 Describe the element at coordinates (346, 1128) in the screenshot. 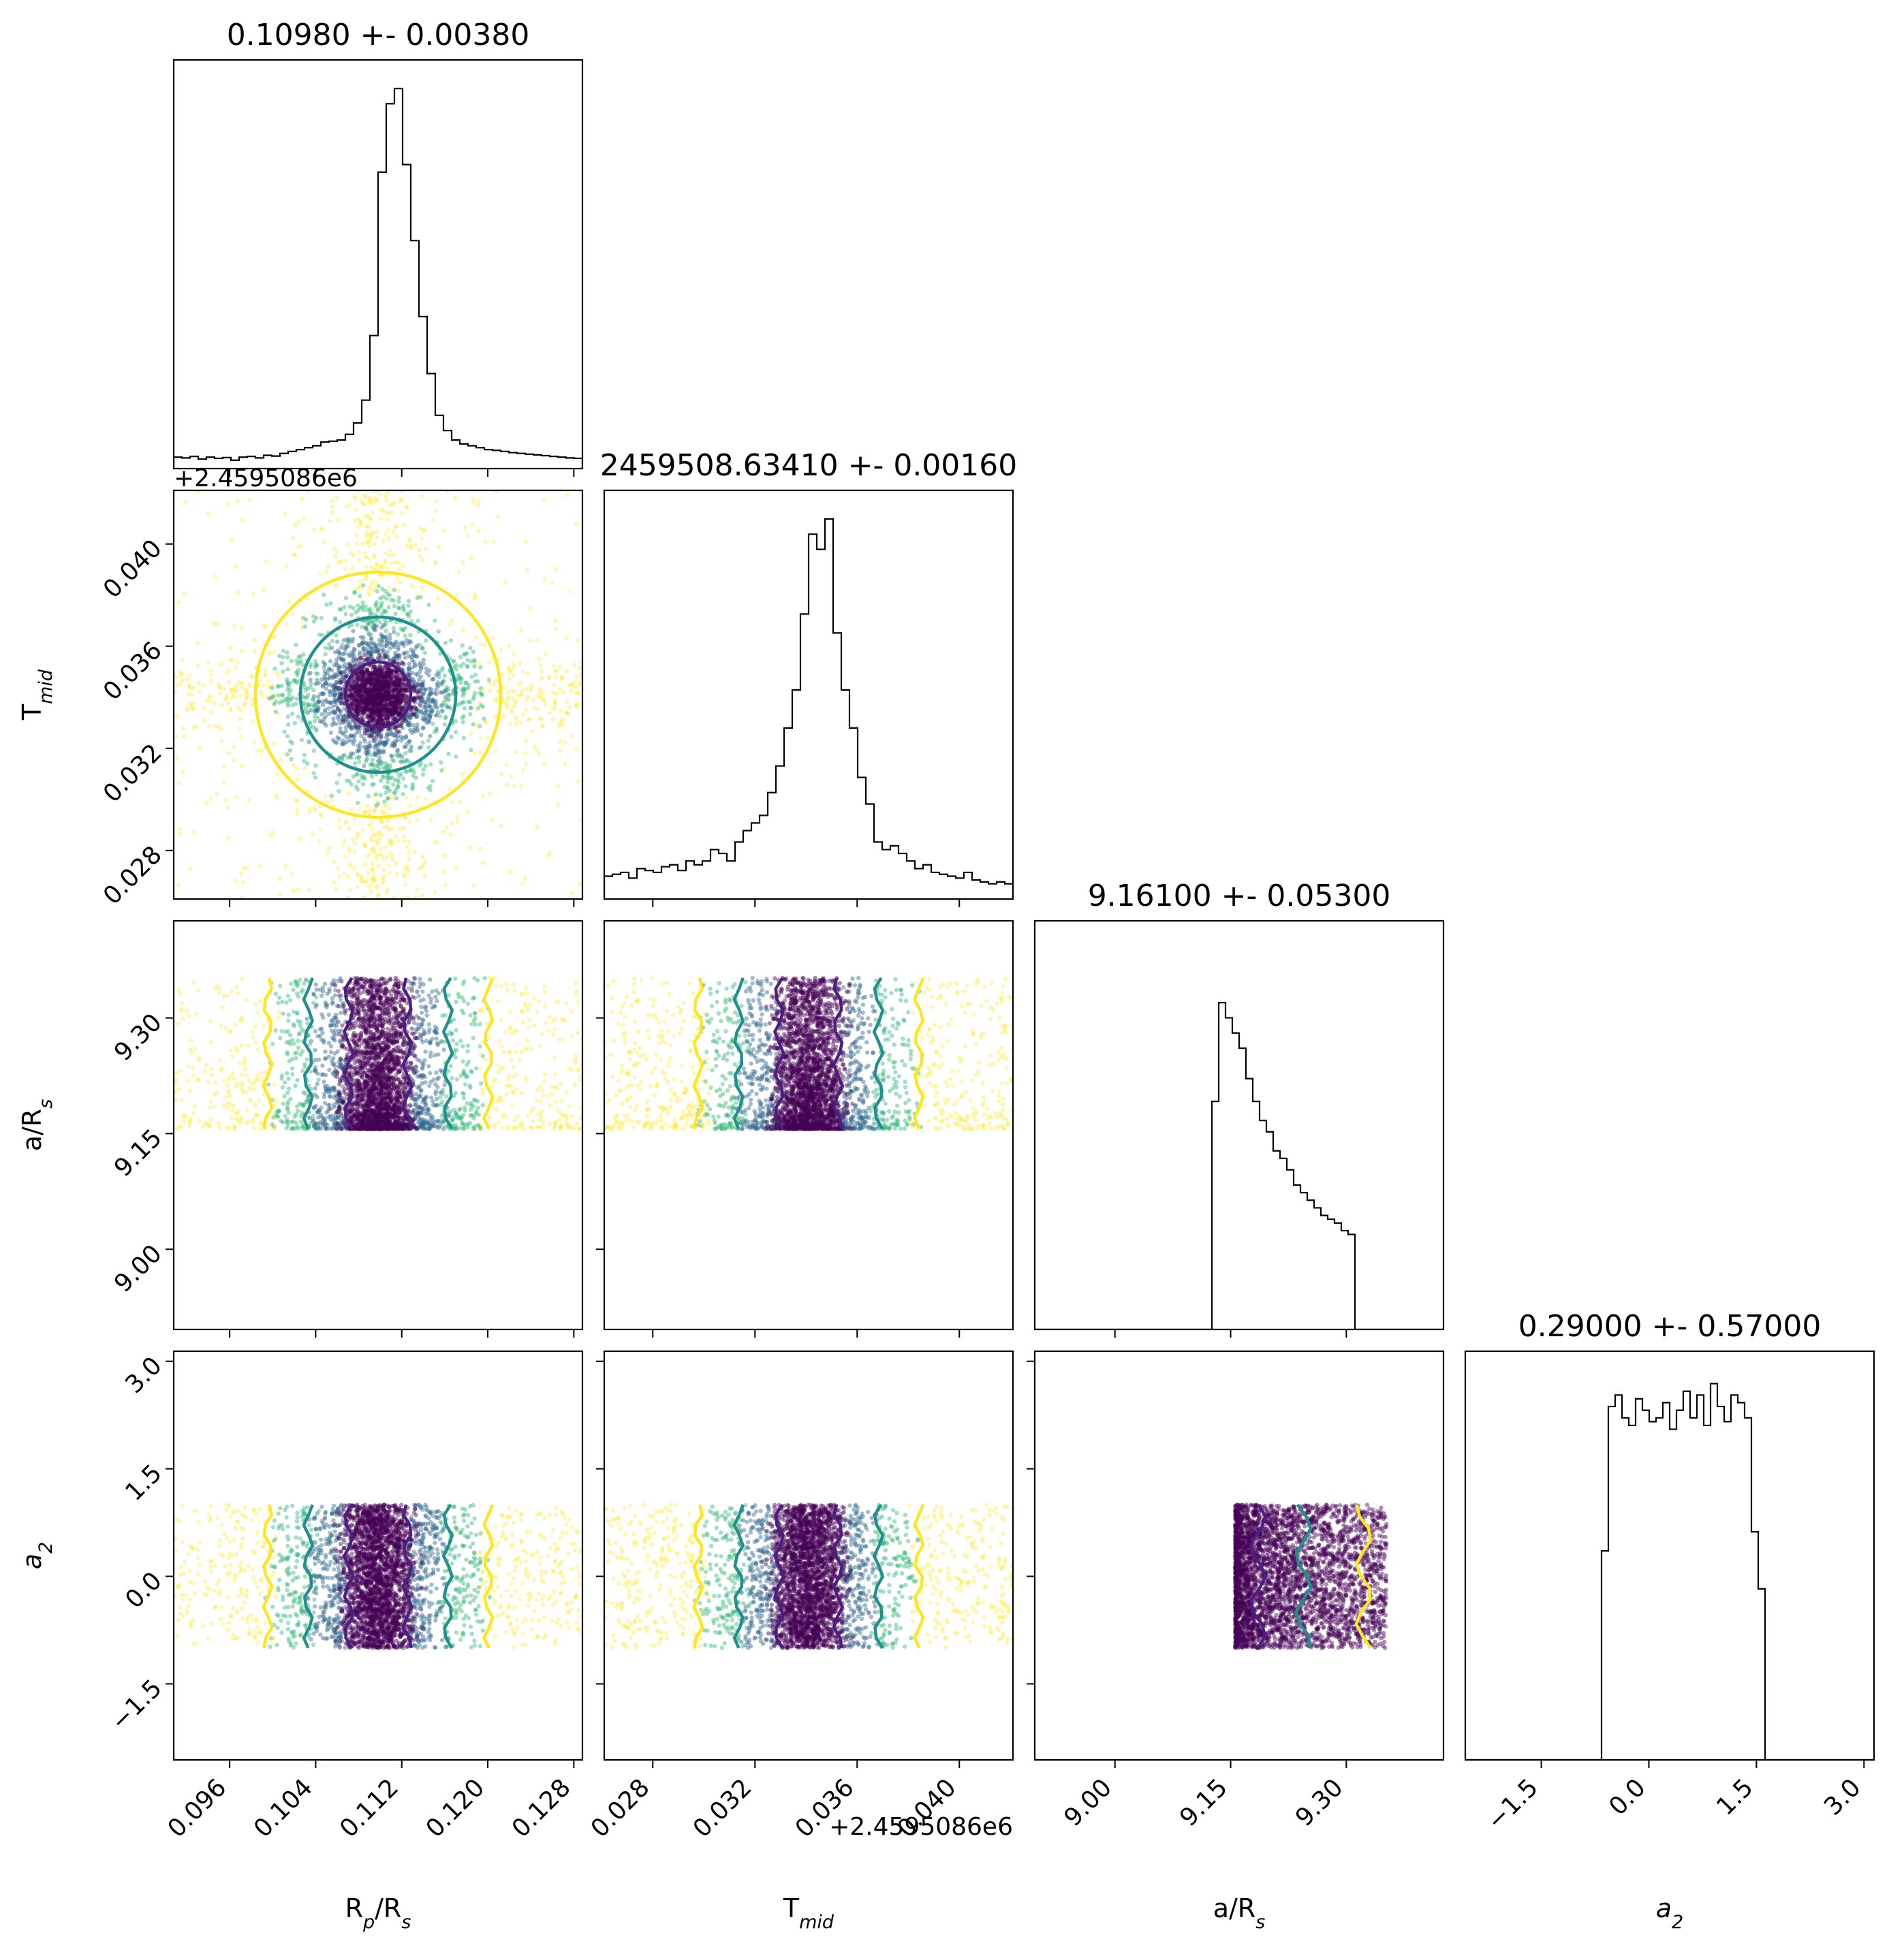

I see `scatter-panel-rp-ars: 9.009.159.30` at that location.